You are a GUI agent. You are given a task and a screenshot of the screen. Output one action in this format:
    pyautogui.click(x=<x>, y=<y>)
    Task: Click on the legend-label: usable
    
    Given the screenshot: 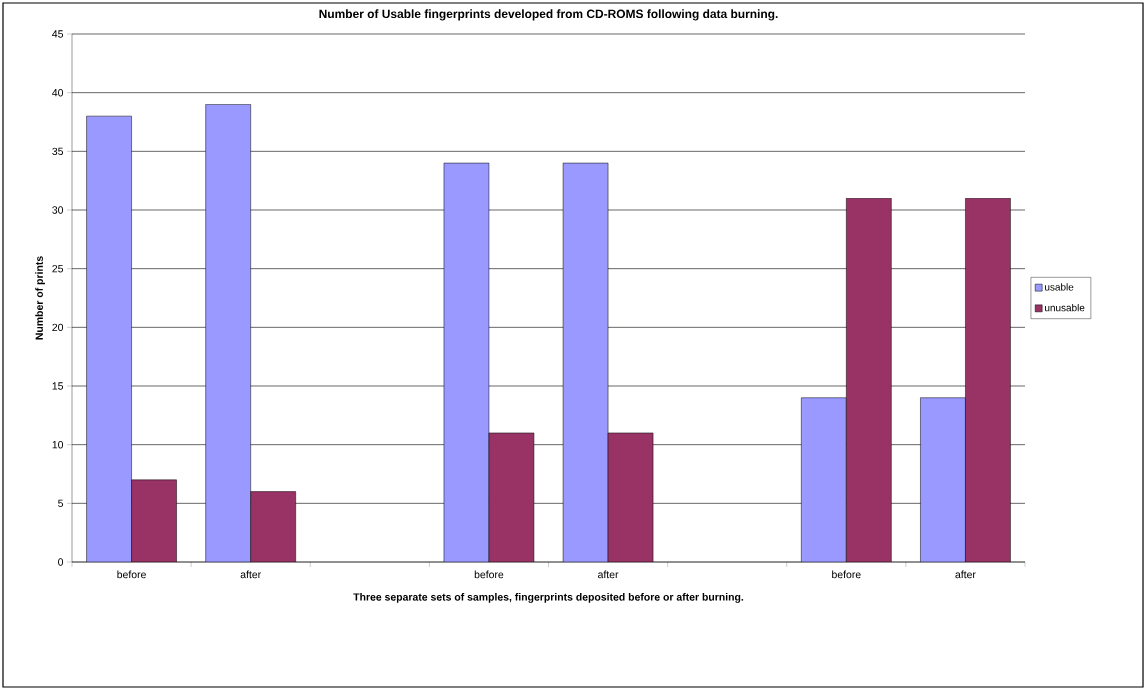 What is the action you would take?
    pyautogui.click(x=1059, y=287)
    